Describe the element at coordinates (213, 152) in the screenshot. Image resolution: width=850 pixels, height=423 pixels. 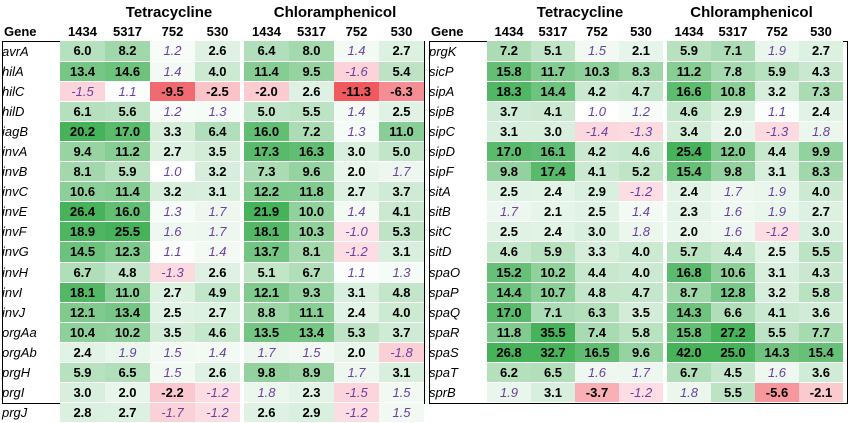
I see `heatmap-row: invA 9.4 11.2 2.7 3.5 17.3 16.3 3.0 5.0` at that location.